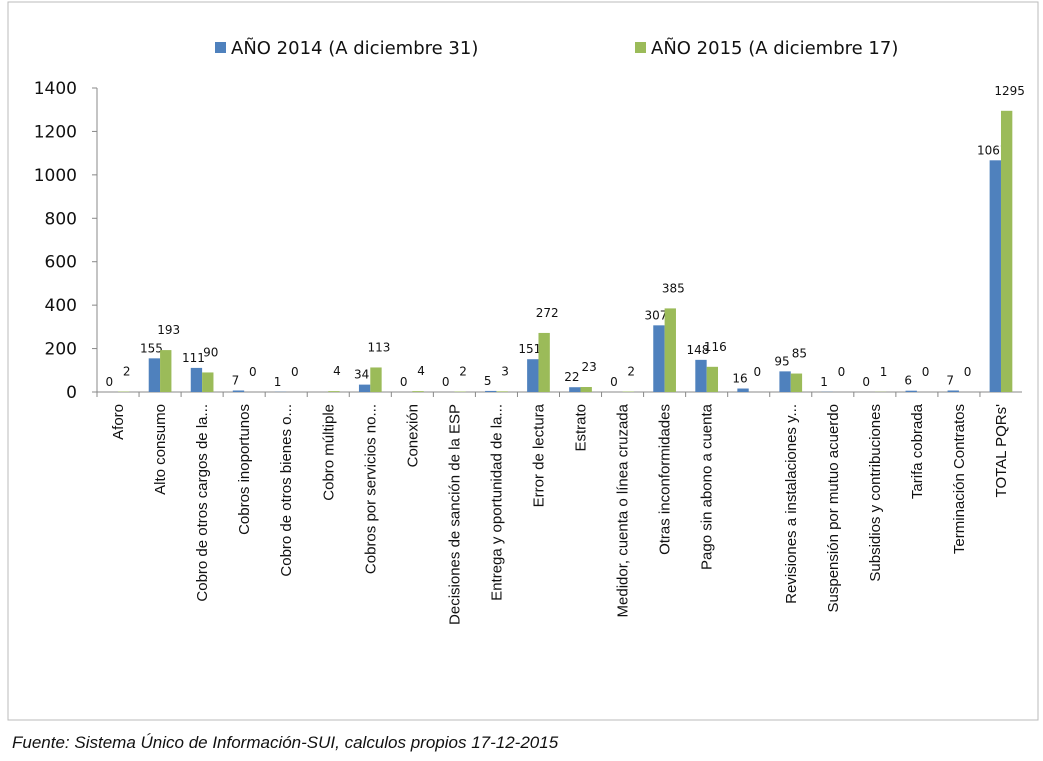  What do you see at coordinates (623, 510) in the screenshot?
I see `x-tick-label: Medidor, cuenta o línea cruzada` at bounding box center [623, 510].